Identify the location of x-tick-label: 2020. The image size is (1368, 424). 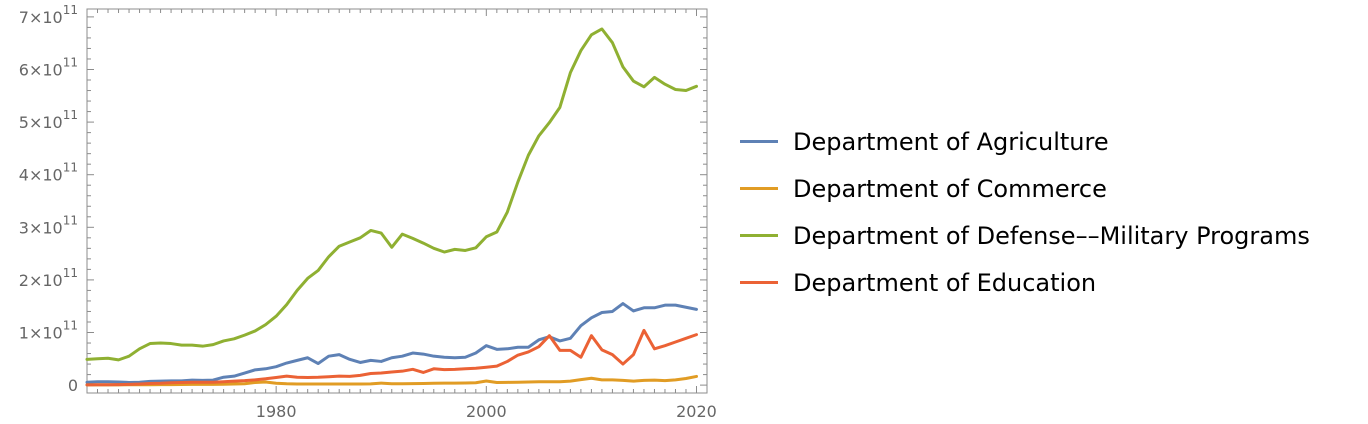
(696, 411).